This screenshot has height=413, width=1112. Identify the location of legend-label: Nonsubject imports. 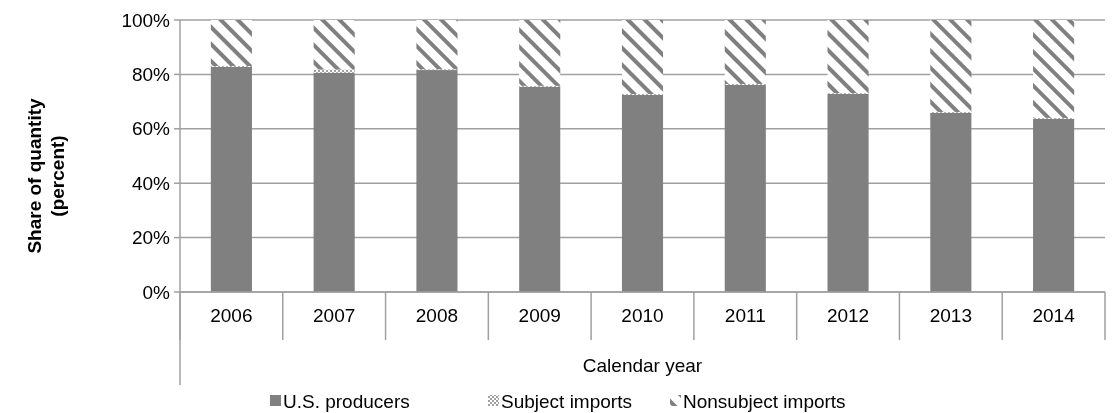
(764, 401).